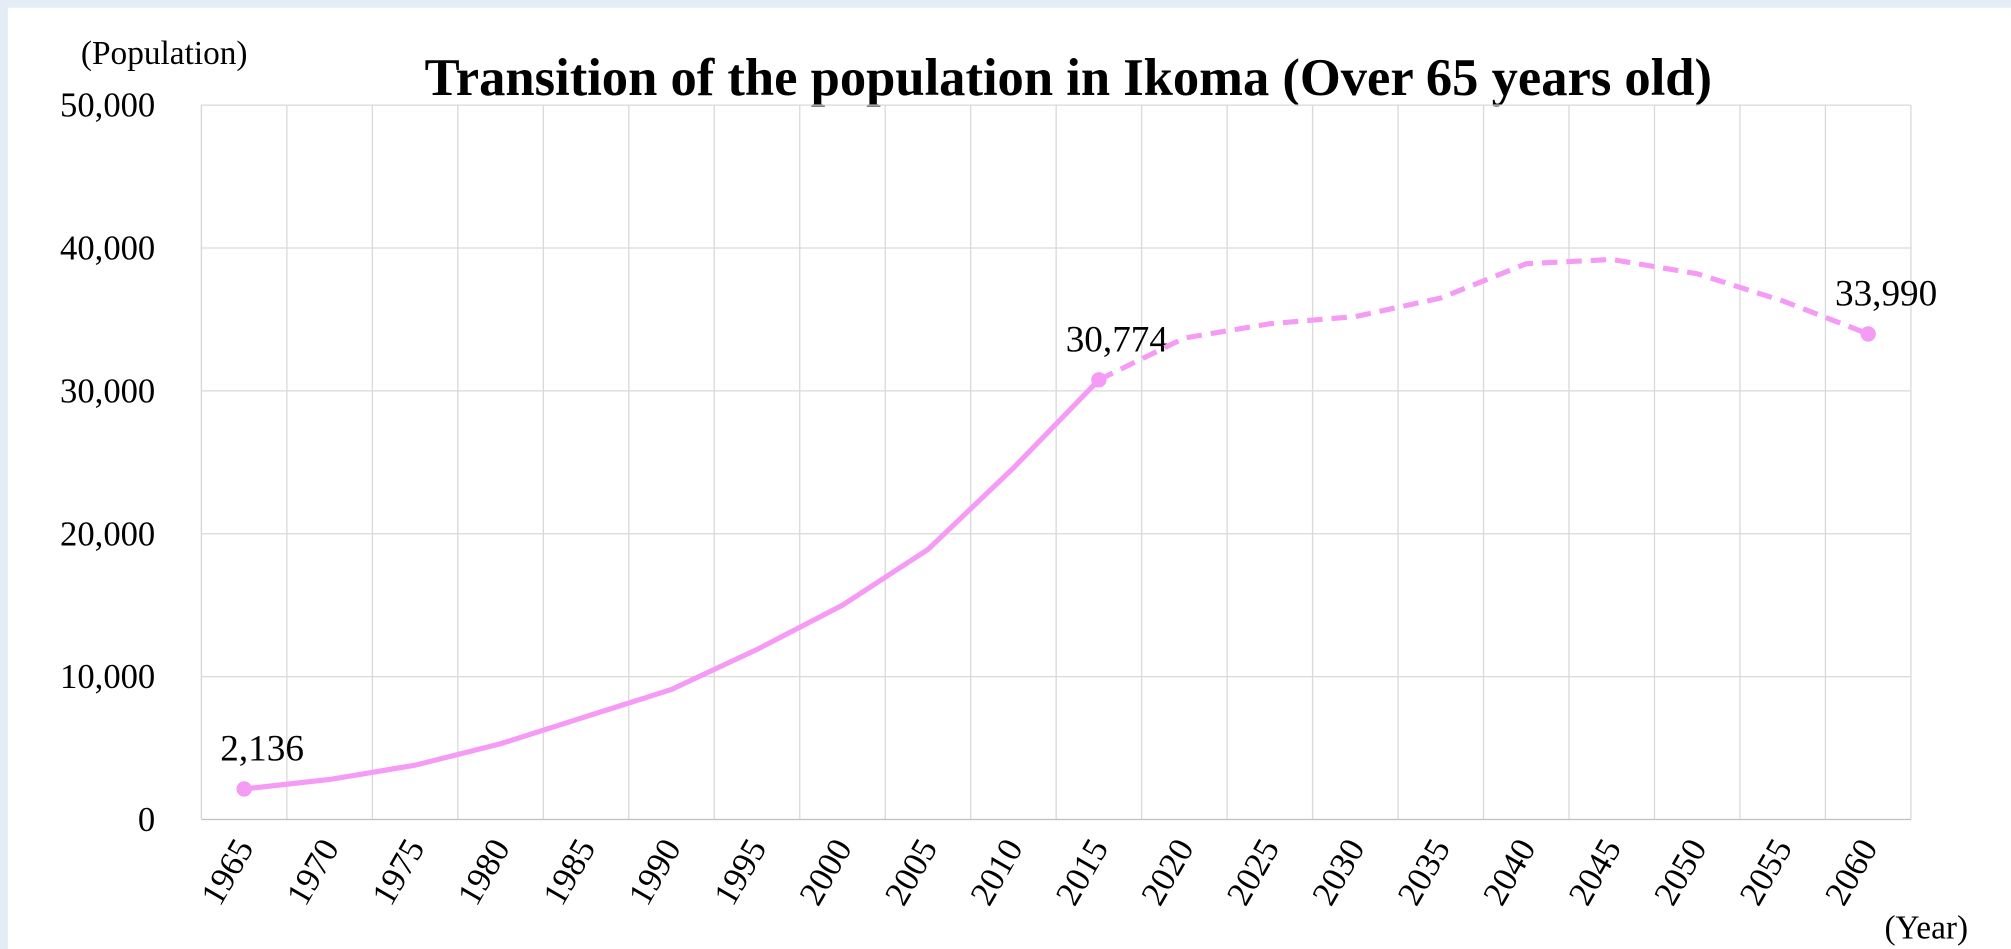  Describe the element at coordinates (107, 677) in the screenshot. I see `y-tick-label: 10,000` at that location.